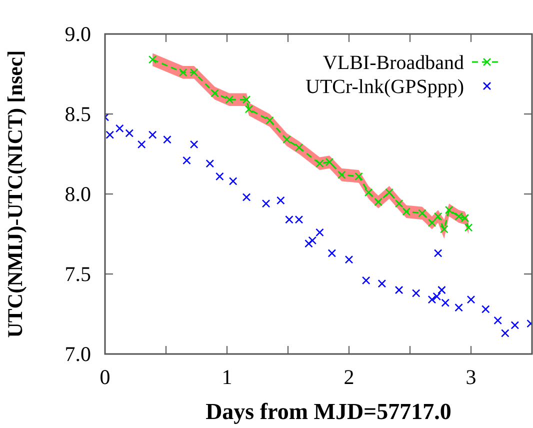 The width and height of the screenshot is (533, 428). What do you see at coordinates (329, 411) in the screenshot?
I see `x-axis-title: Days from MJD=57717.0` at bounding box center [329, 411].